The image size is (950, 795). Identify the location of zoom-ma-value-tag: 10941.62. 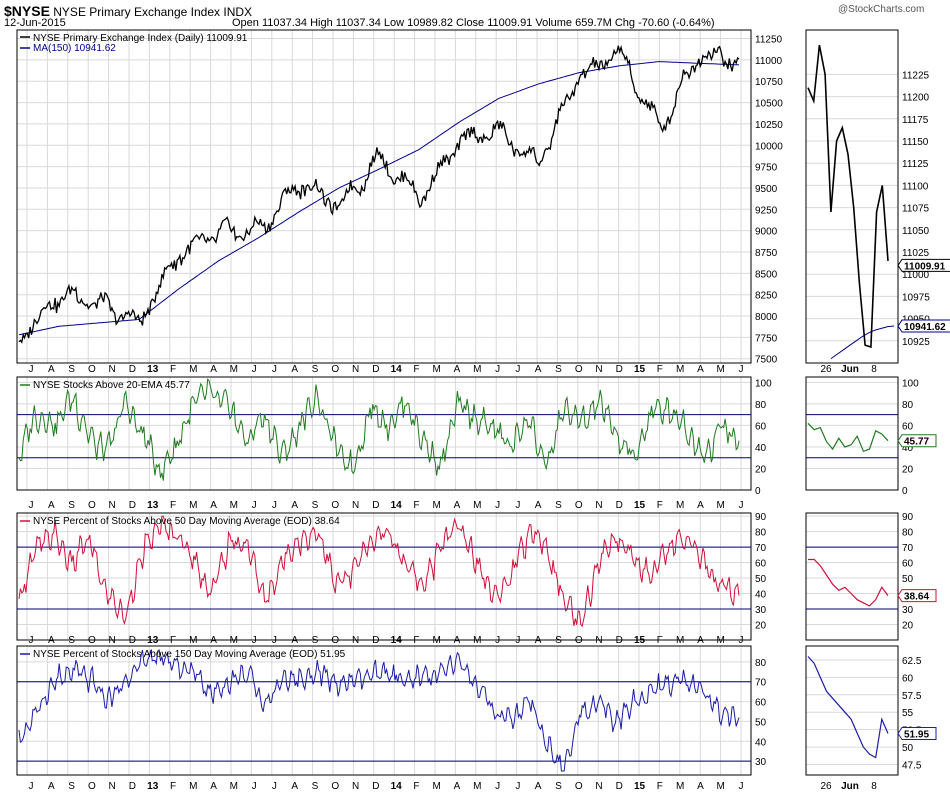
(925, 327).